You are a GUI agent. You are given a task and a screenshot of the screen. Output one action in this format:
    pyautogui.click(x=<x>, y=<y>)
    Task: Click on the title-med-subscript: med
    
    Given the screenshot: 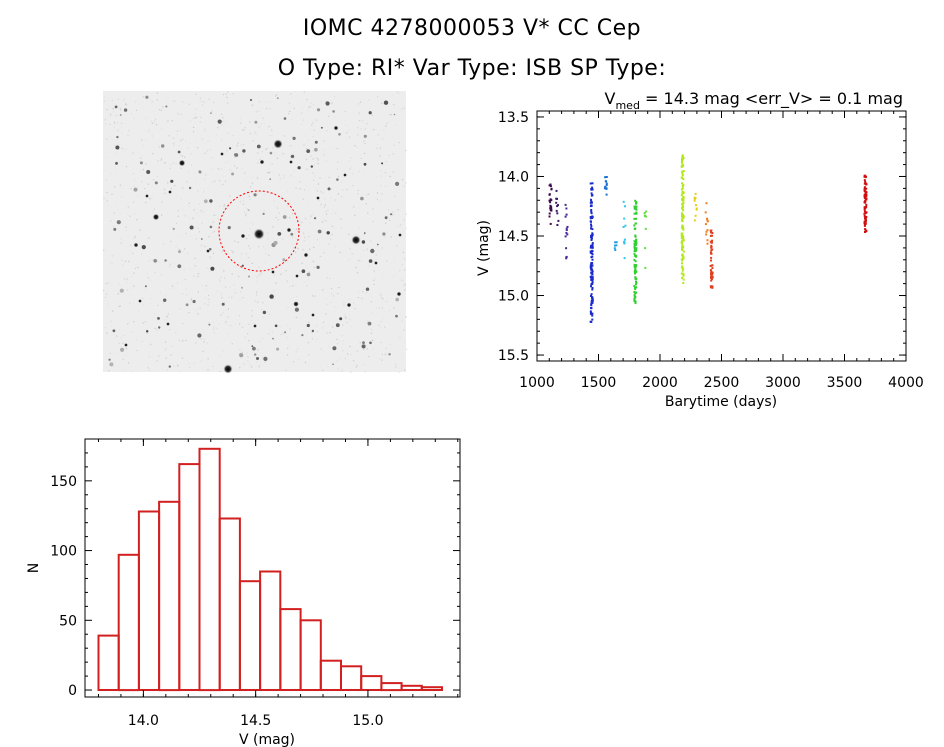 What is the action you would take?
    pyautogui.click(x=627, y=105)
    